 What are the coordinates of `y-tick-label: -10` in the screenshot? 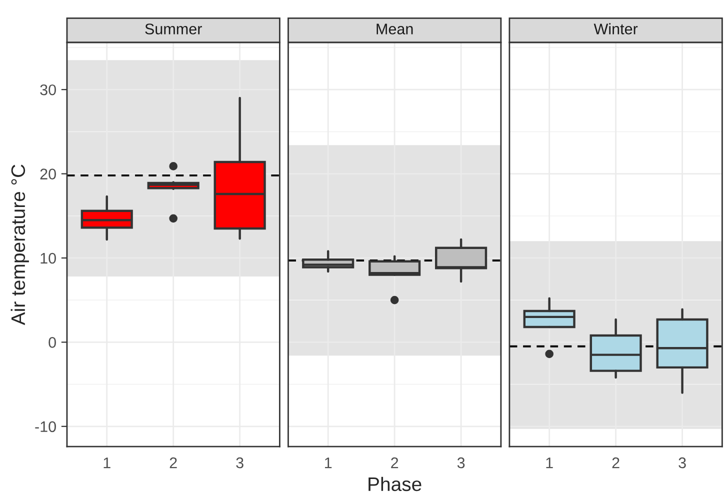 It's located at (45, 426).